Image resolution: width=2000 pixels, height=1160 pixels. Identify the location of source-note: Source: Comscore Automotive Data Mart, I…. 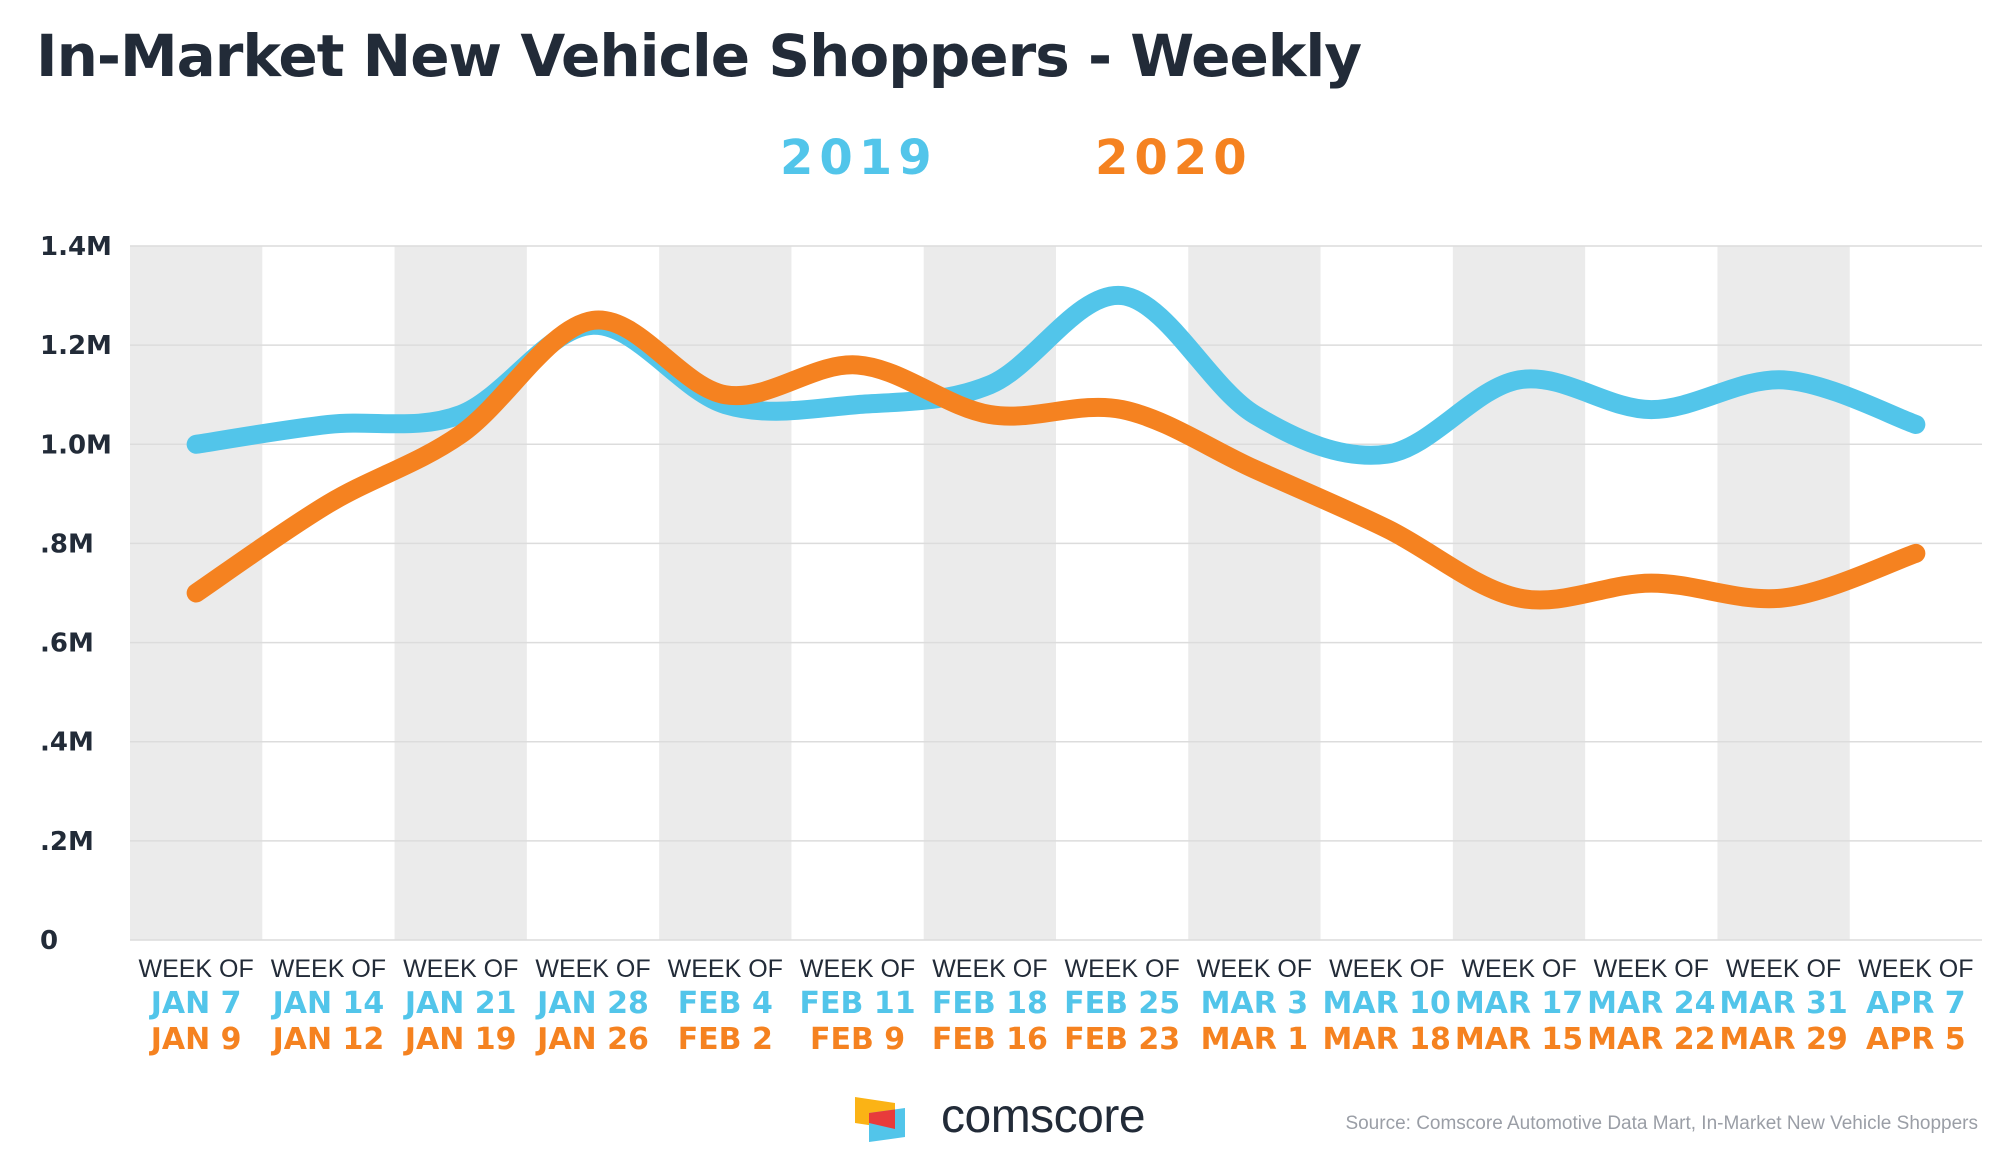
(1661, 1123).